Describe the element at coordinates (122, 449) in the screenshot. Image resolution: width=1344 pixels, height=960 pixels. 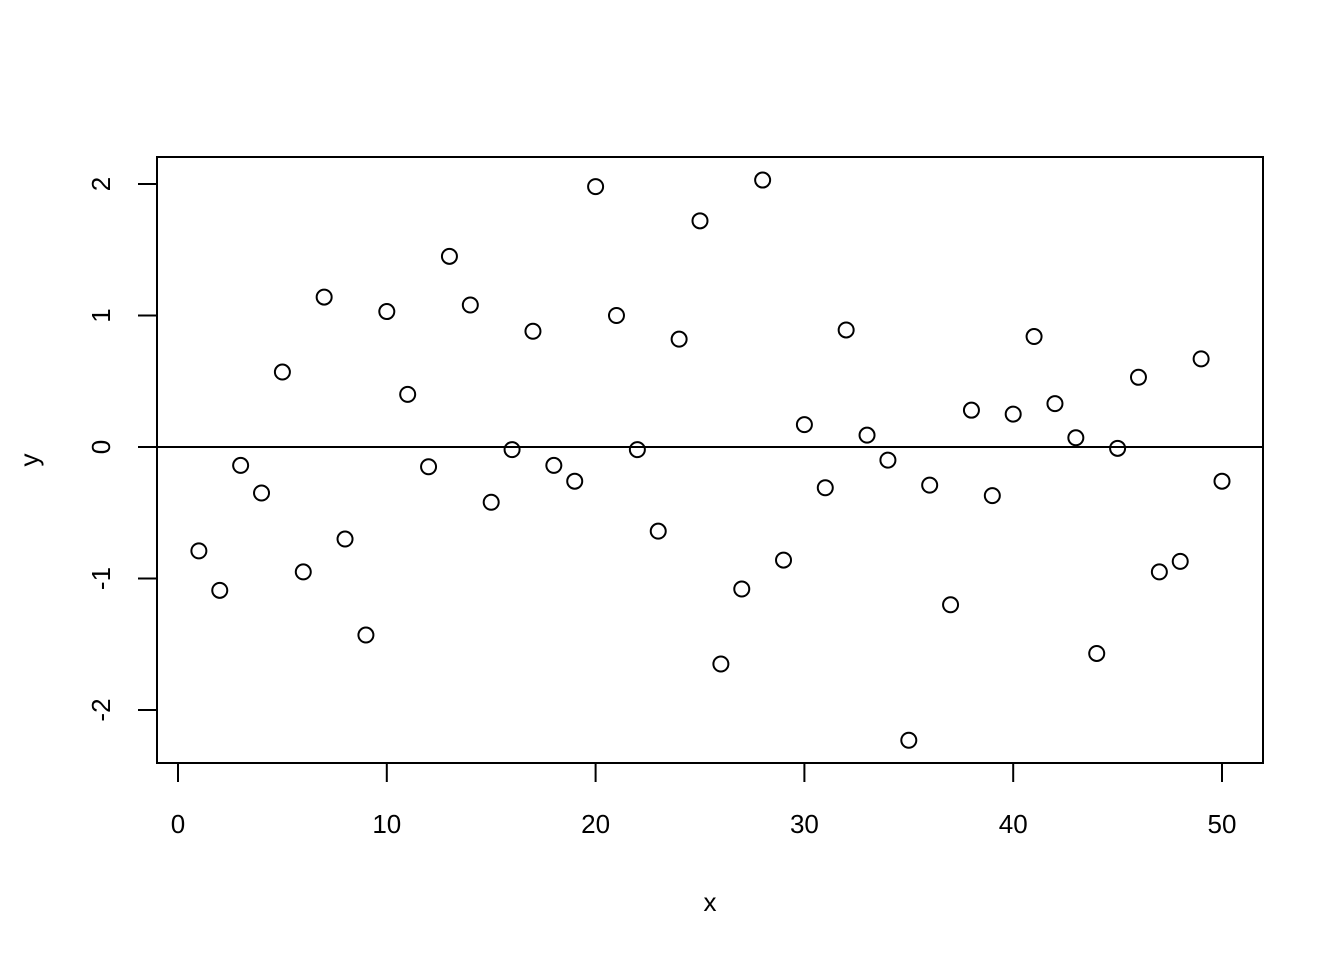
I see `y-axis: -2 -1 0 1 2` at that location.